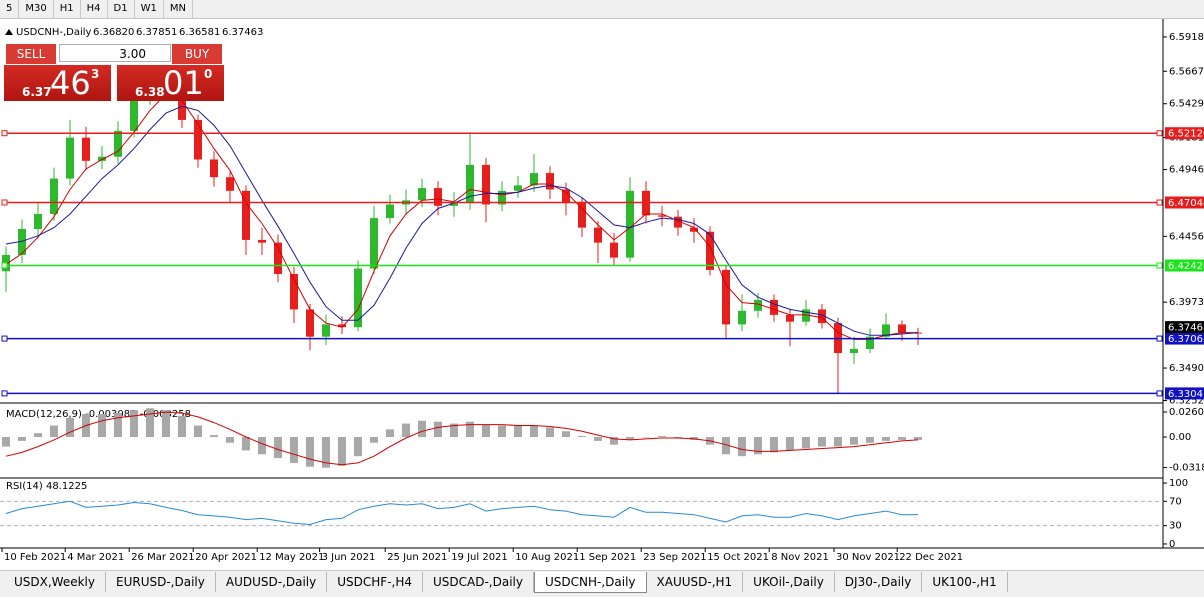 Image resolution: width=1204 pixels, height=597 pixels. Describe the element at coordinates (36, 9) in the screenshot. I see `timeframe-button: M30` at that location.